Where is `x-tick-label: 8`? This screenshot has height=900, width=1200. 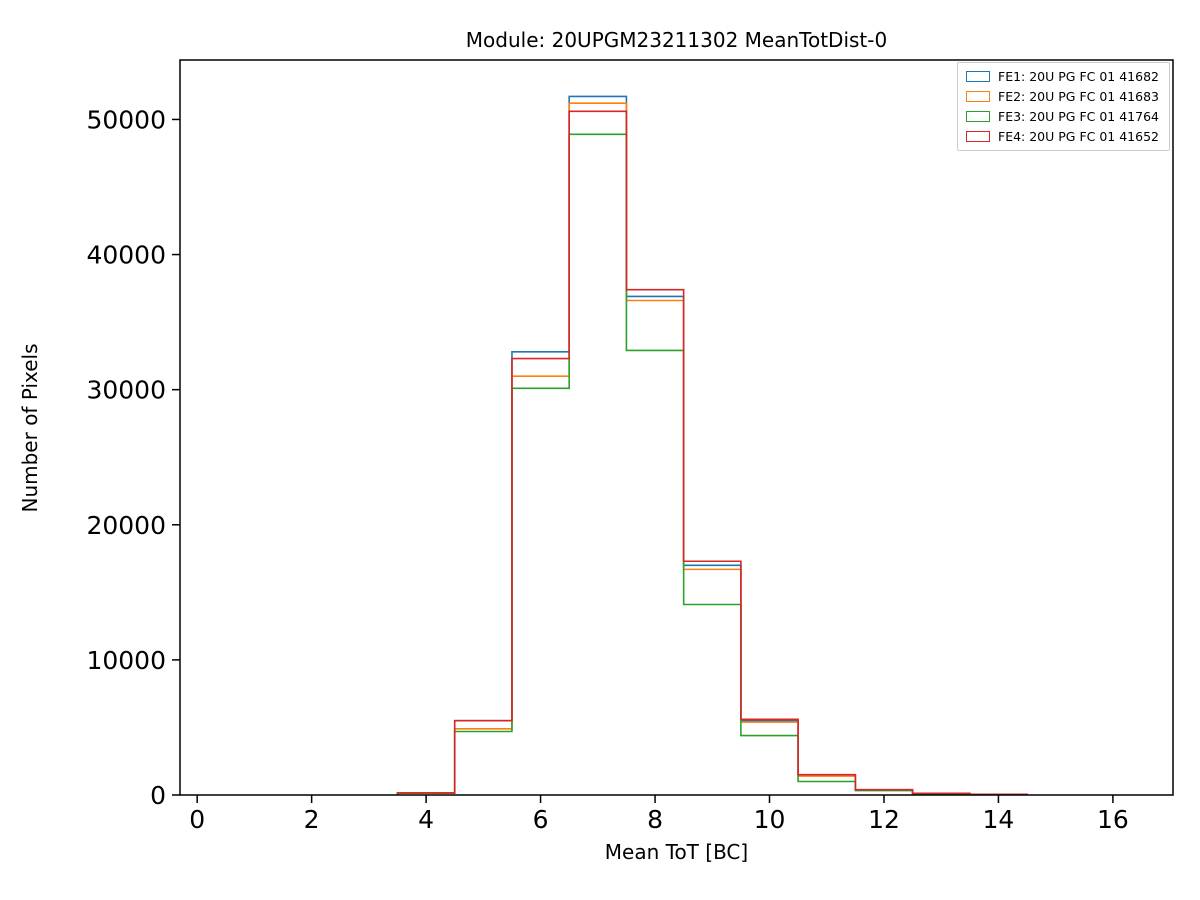
x-tick-label: 8 is located at coordinates (655, 819).